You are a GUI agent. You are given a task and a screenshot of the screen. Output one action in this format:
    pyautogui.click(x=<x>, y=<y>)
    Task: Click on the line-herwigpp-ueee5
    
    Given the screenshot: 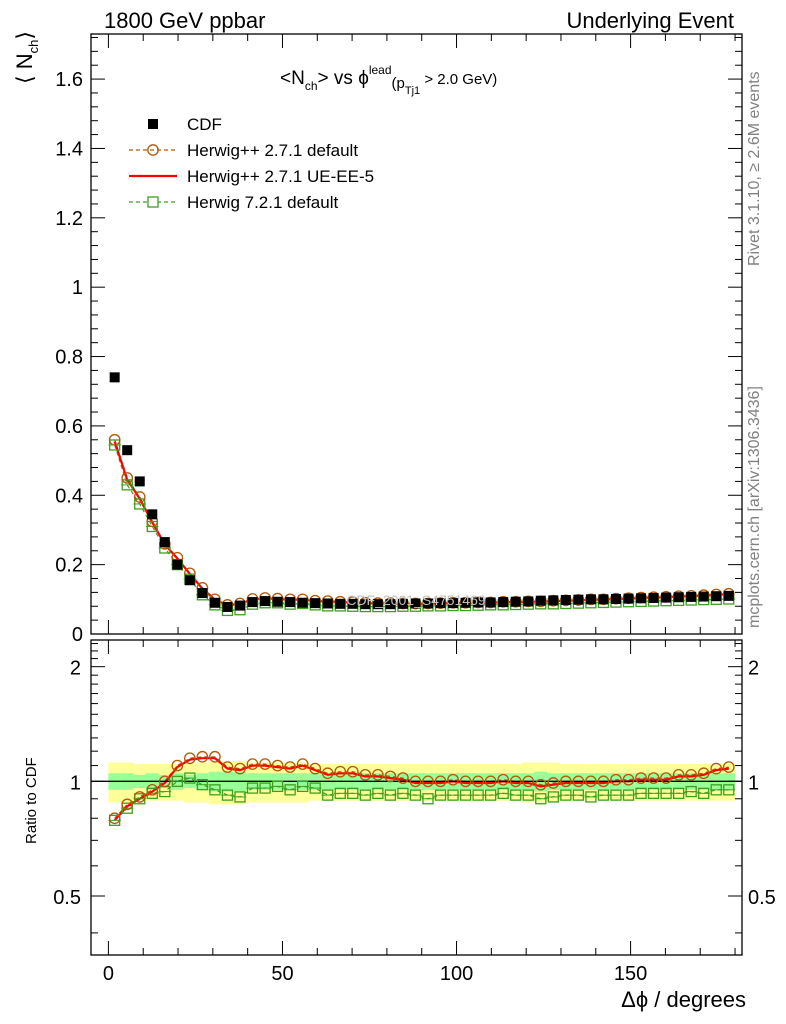 What is the action you would take?
    pyautogui.click(x=421, y=524)
    